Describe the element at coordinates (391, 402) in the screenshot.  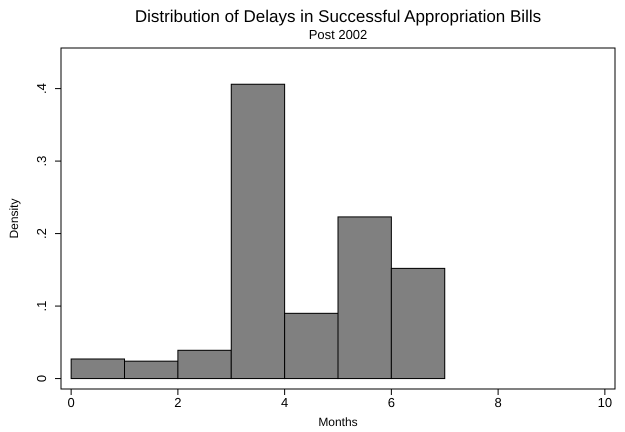
I see `x-tick-label: 6` at that location.